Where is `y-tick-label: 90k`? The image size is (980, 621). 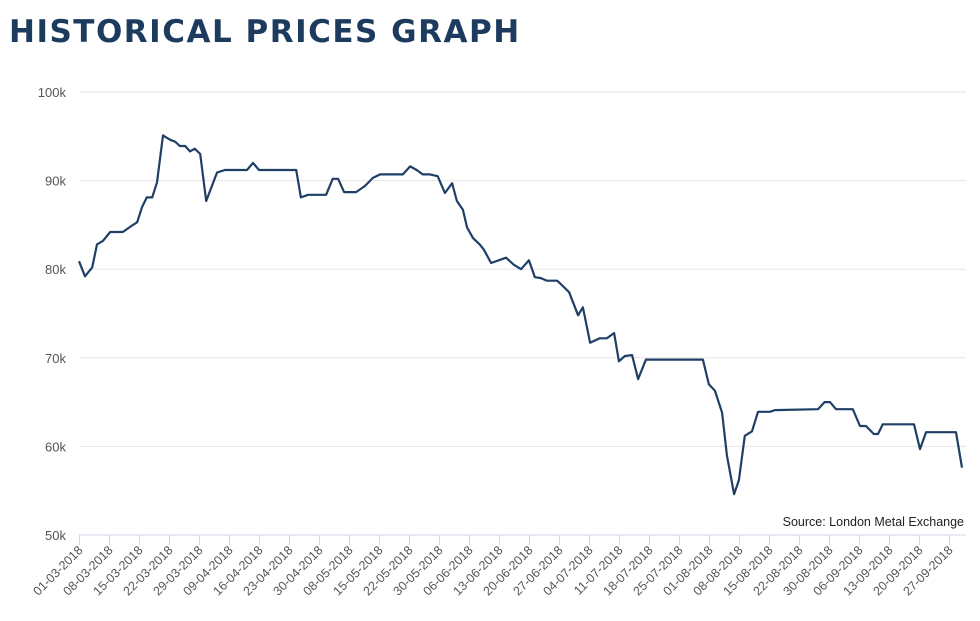
y-tick-label: 90k is located at coordinates (55, 181).